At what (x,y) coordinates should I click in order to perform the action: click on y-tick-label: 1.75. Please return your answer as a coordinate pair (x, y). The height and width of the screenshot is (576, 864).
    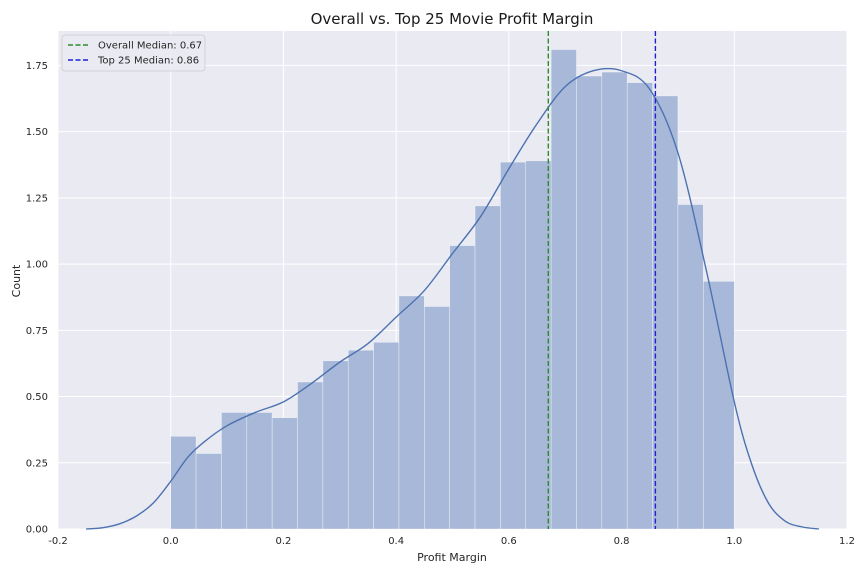
    Looking at the image, I should click on (37, 66).